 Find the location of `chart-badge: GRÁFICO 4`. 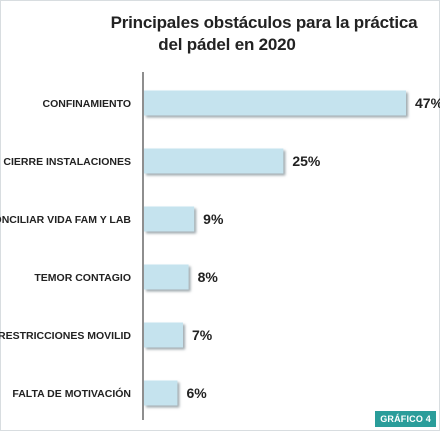

chart-badge: GRÁFICO 4 is located at coordinates (405, 419).